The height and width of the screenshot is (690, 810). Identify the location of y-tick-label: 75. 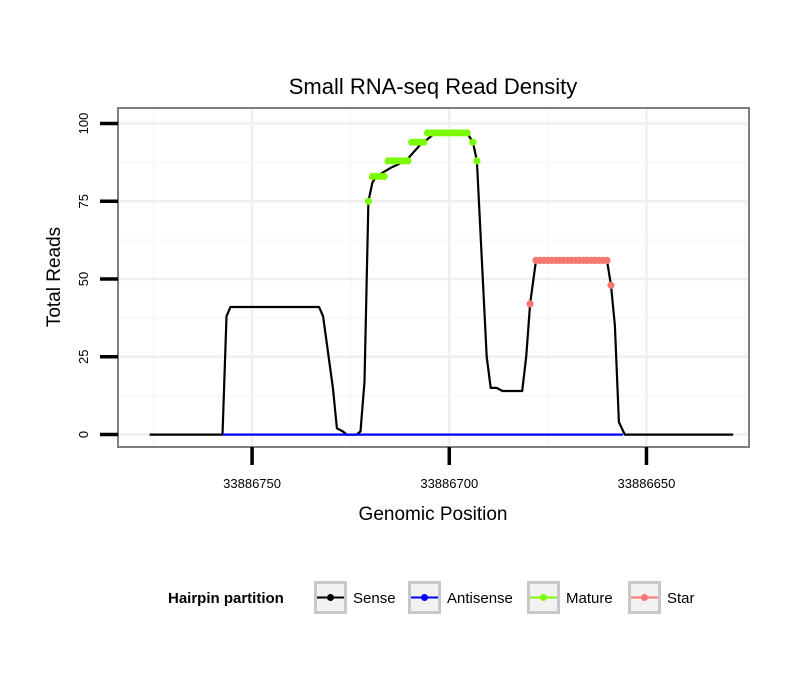
(83, 201).